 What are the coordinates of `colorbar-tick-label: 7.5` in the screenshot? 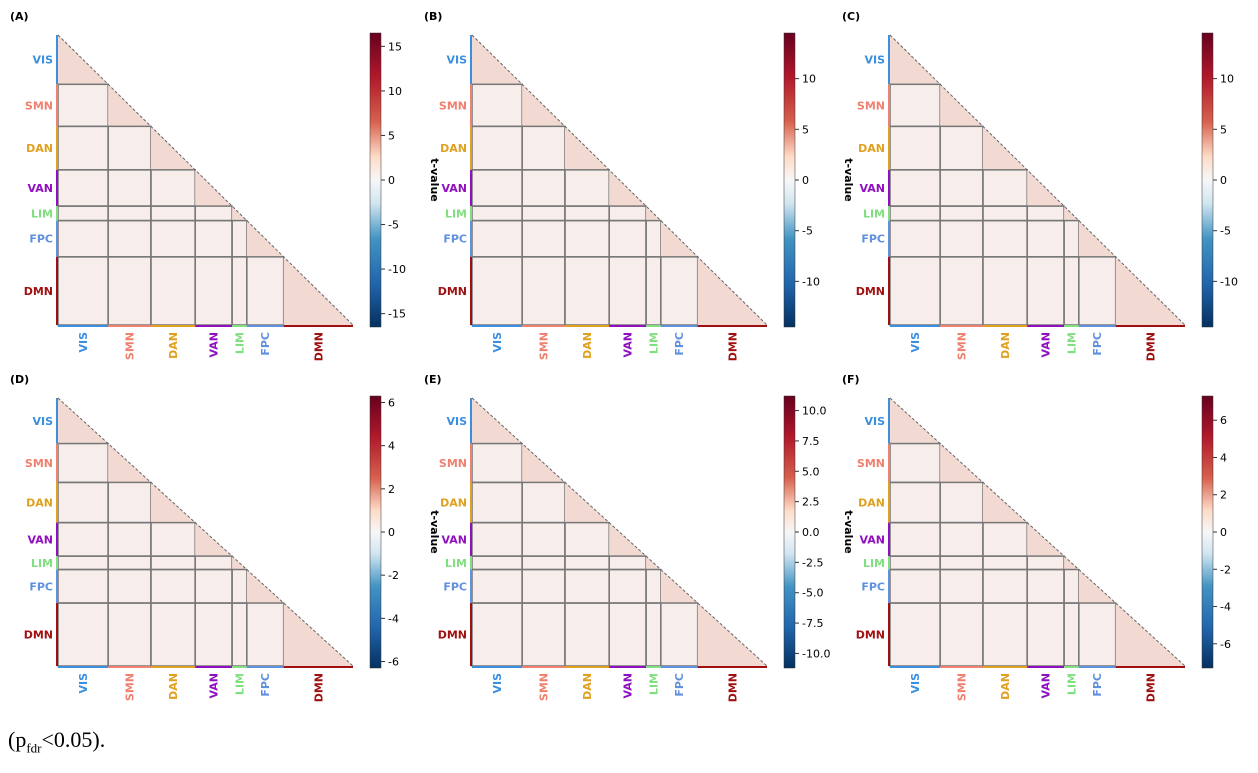 It's located at (811, 441).